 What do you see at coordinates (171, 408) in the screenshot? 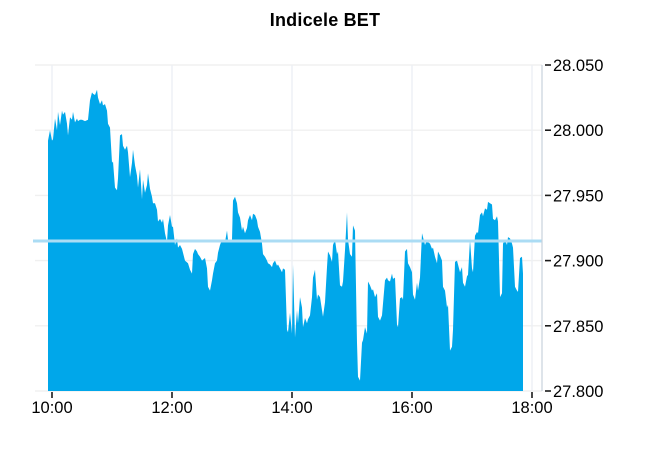
I see `x-axis-label: 12:00` at bounding box center [171, 408].